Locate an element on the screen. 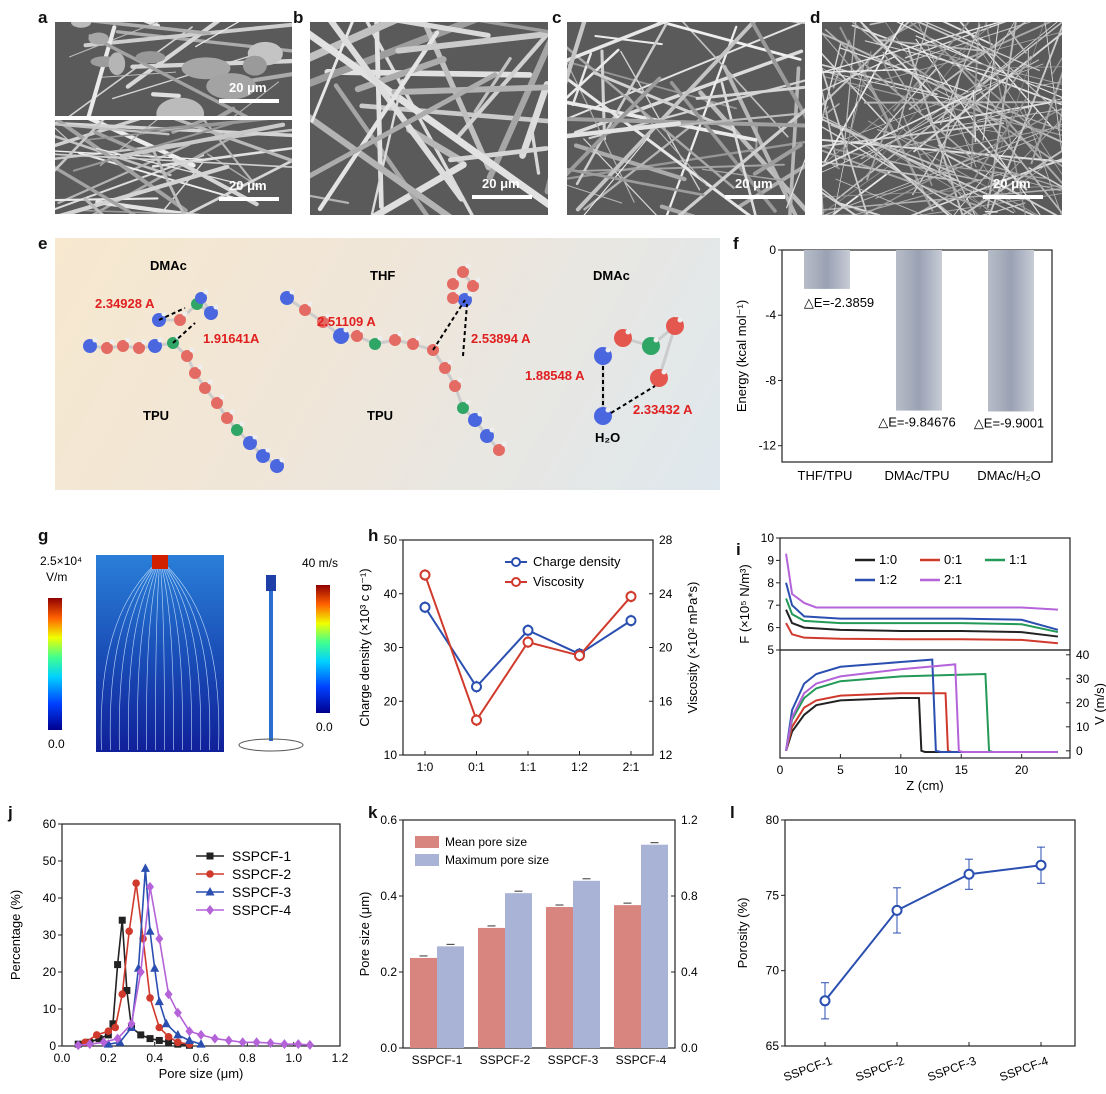 The width and height of the screenshot is (1106, 1094). force-line is located at coordinates (921, 582).